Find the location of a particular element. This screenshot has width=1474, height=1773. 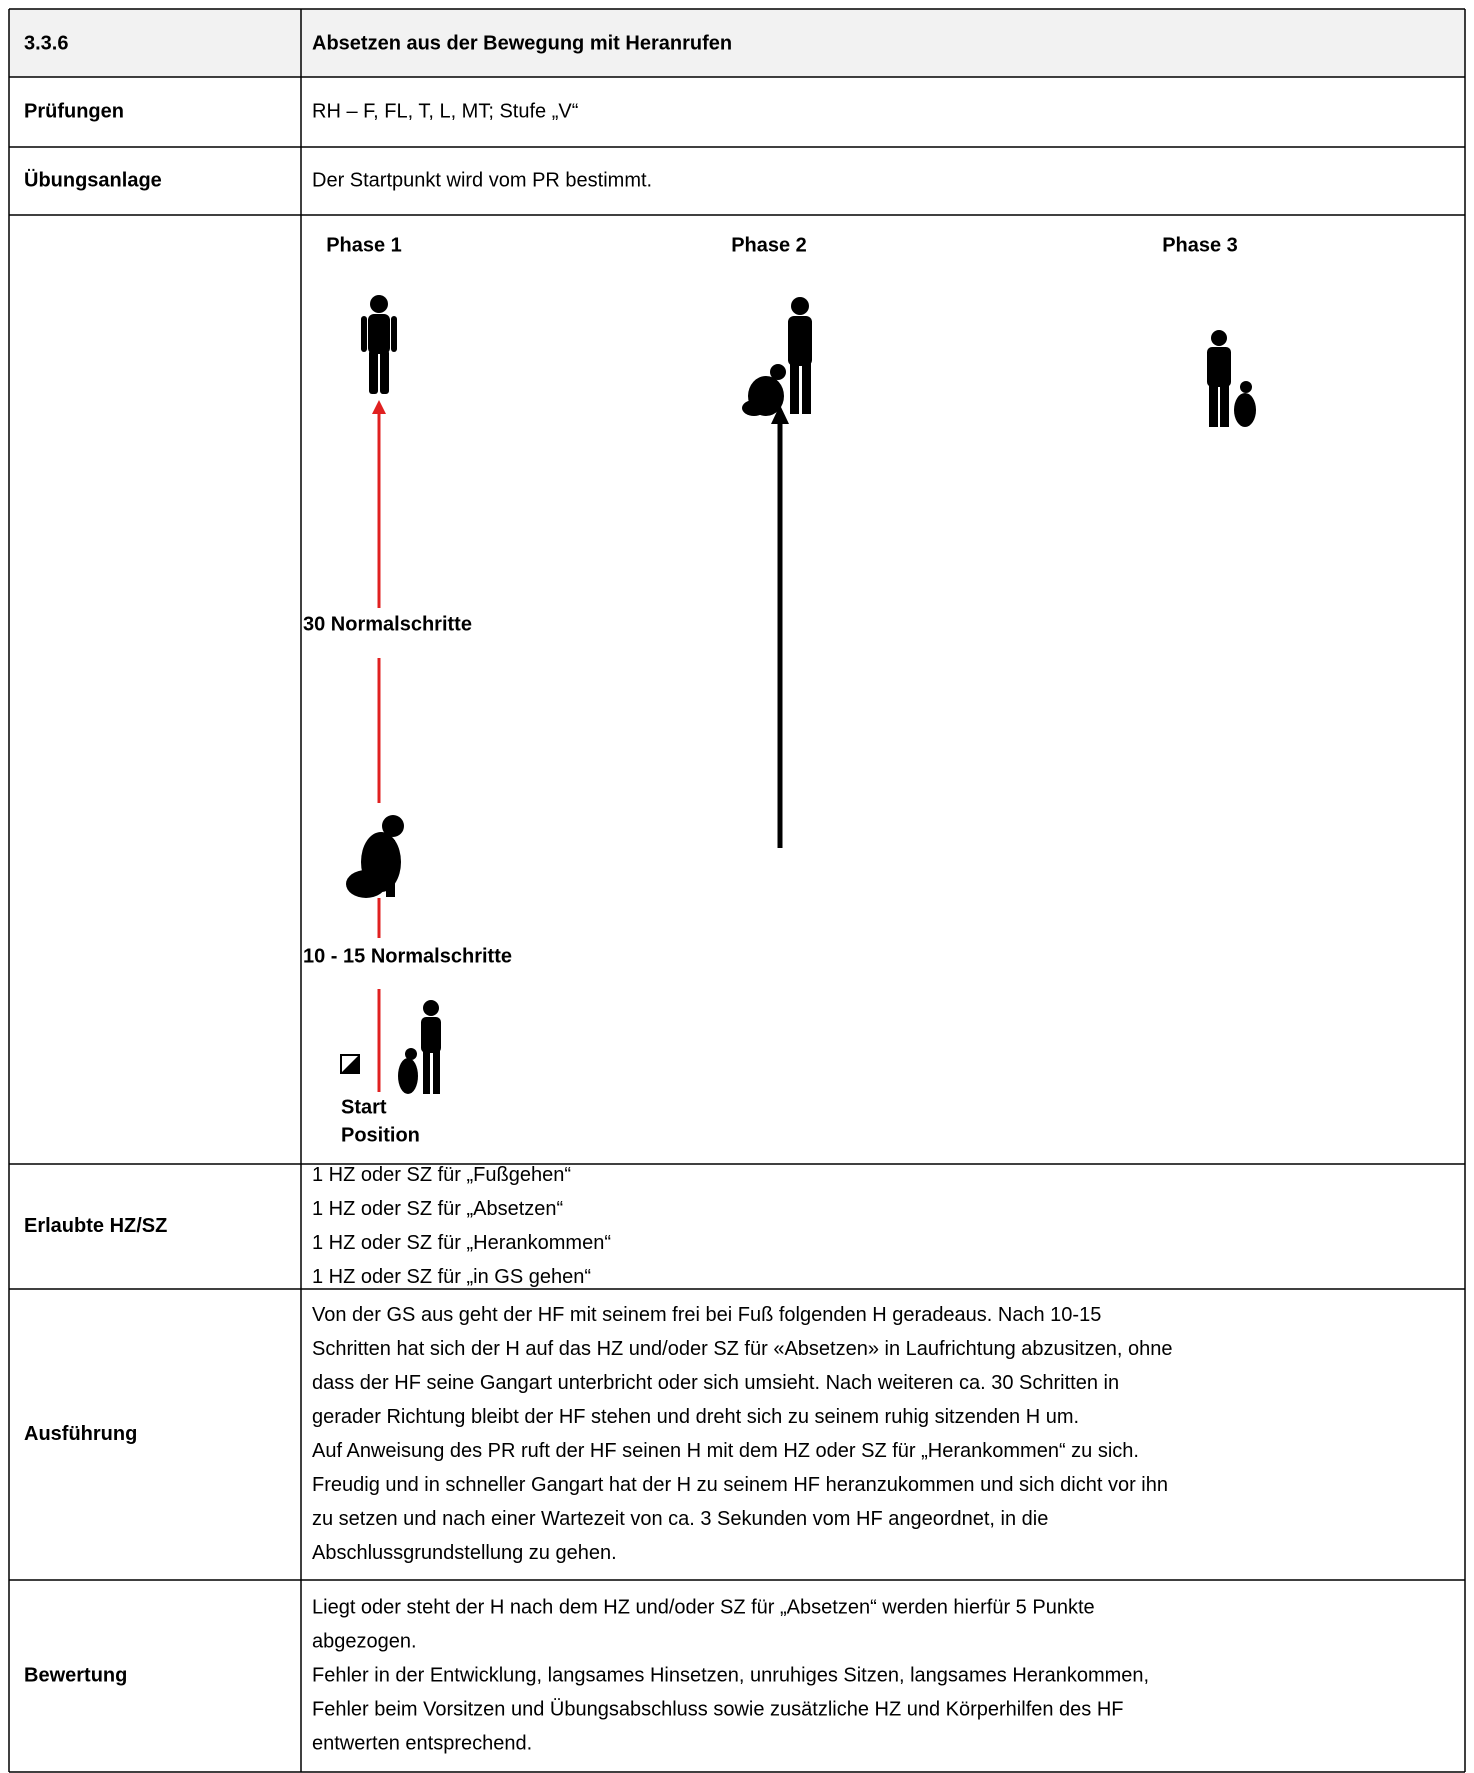

black-arrow-head is located at coordinates (780, 414).